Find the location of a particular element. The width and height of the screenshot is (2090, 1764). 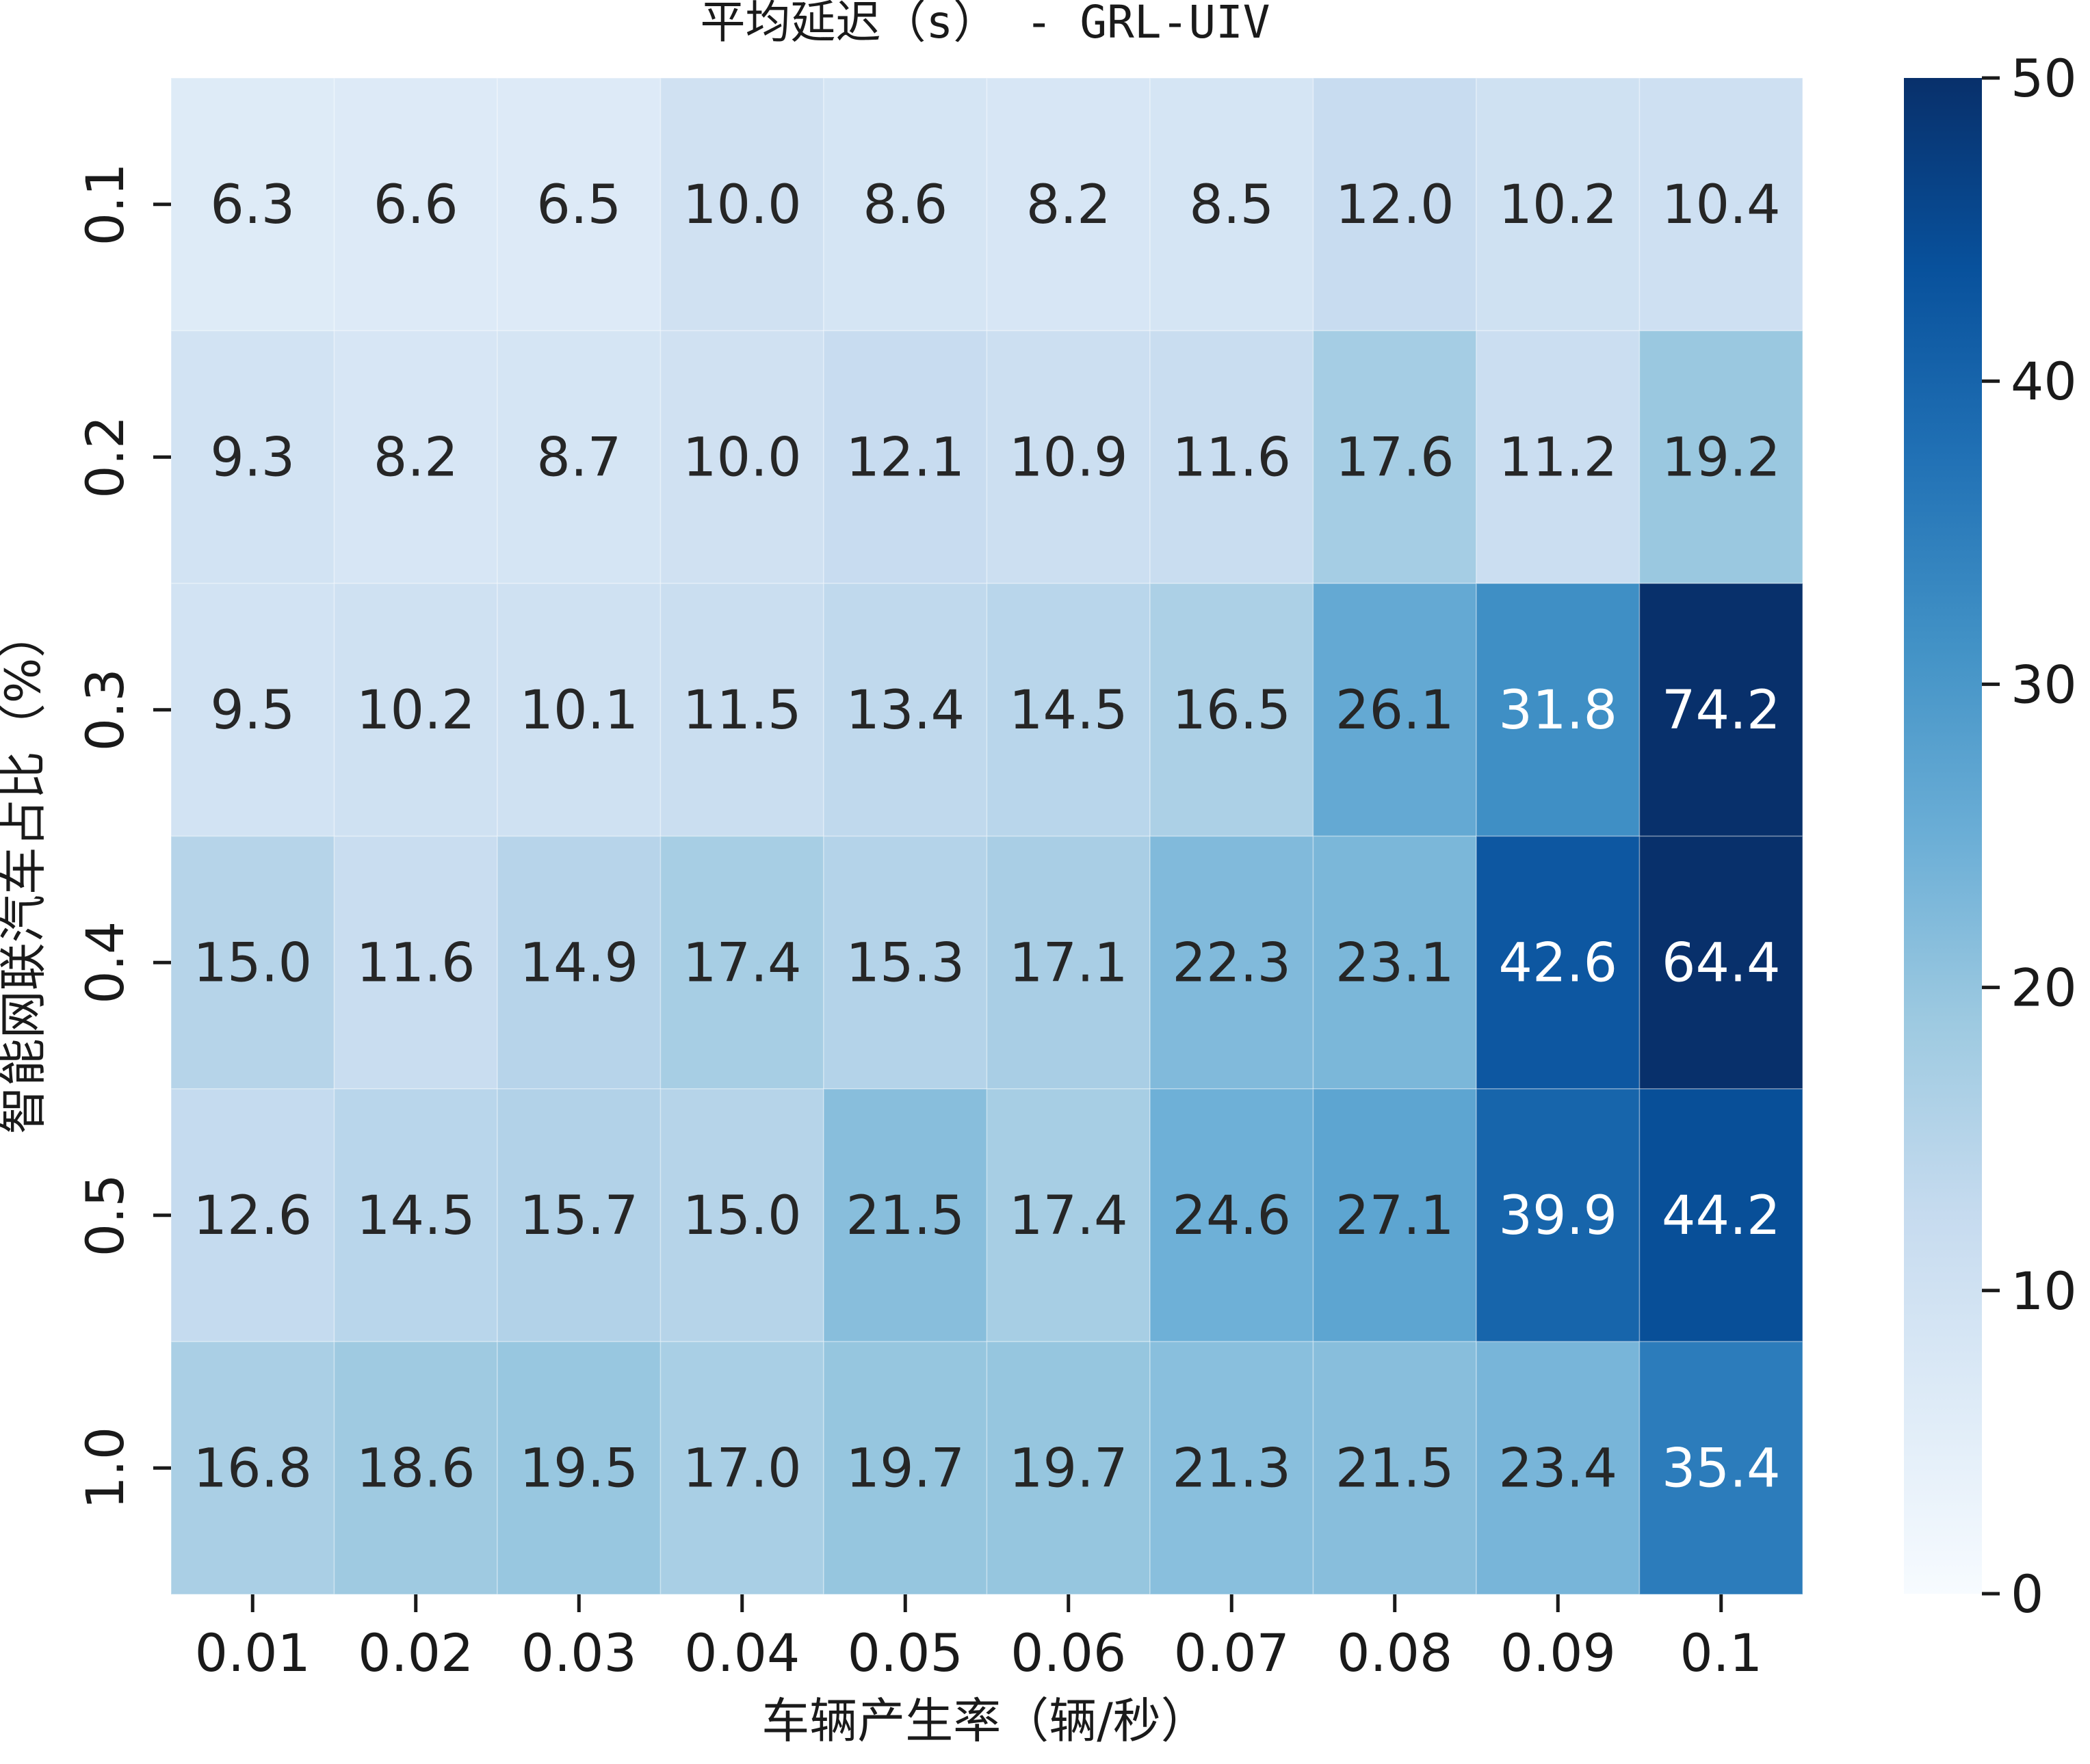

cell-value-label: 26.1 is located at coordinates (1394, 710).